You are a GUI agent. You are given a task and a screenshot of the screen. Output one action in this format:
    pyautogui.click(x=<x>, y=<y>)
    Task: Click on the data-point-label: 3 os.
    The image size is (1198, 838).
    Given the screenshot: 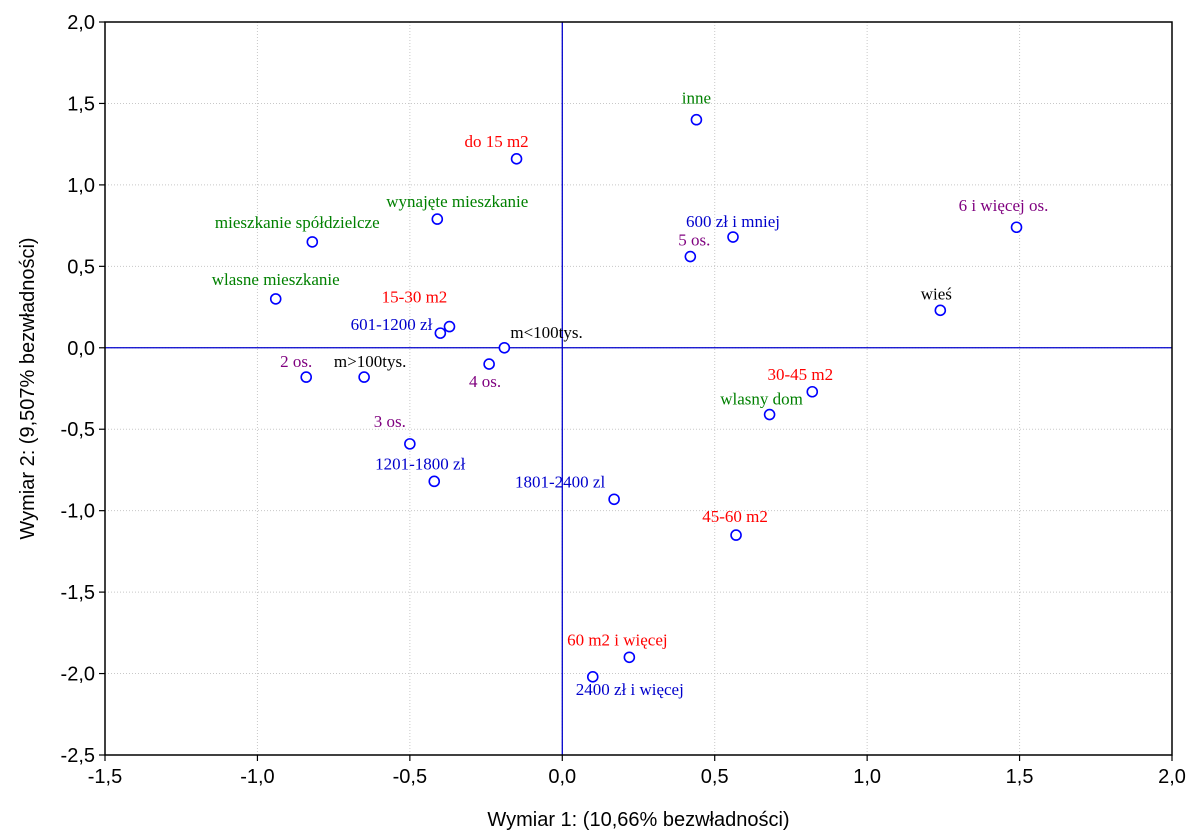 What is the action you would take?
    pyautogui.click(x=390, y=421)
    